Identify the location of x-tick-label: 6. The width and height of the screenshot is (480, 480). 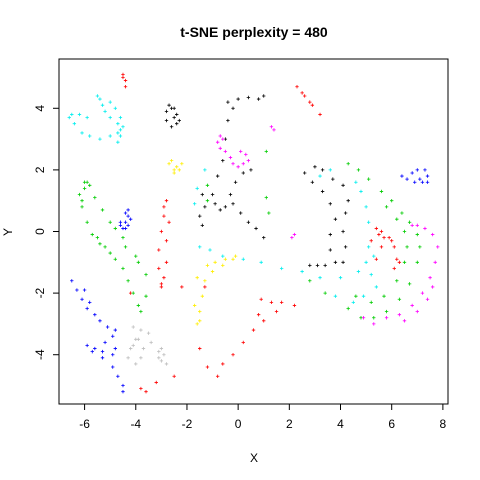
(391, 424).